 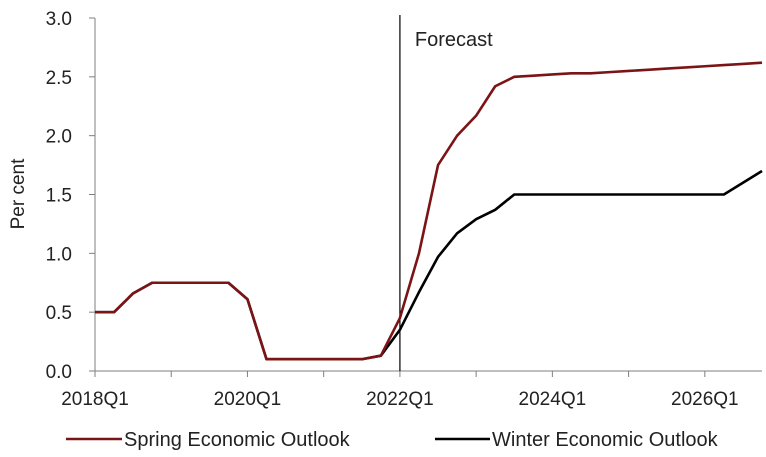 I want to click on x-axis: 2018Q1 2020Q1 2022Q1 2024Q1 2026Q1, so click(x=411, y=390).